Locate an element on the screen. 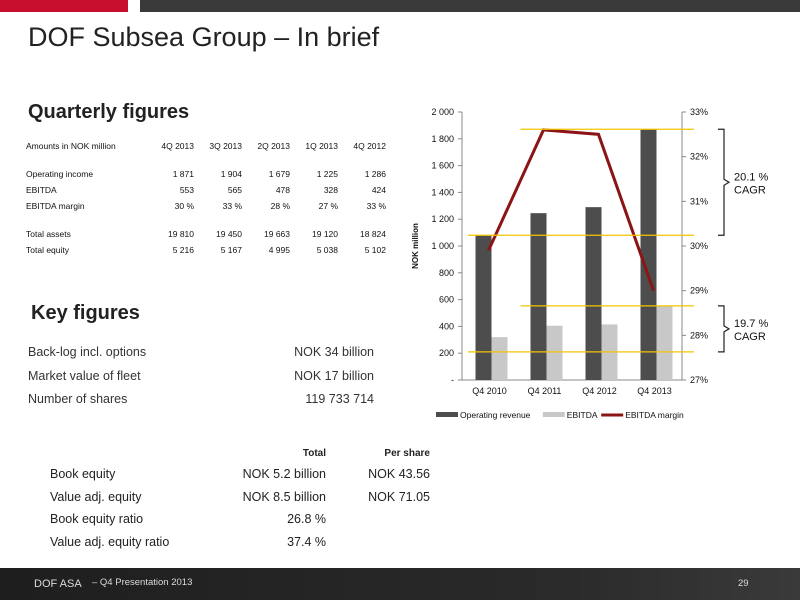  table-header-row: Total Per share is located at coordinates (238, 453).